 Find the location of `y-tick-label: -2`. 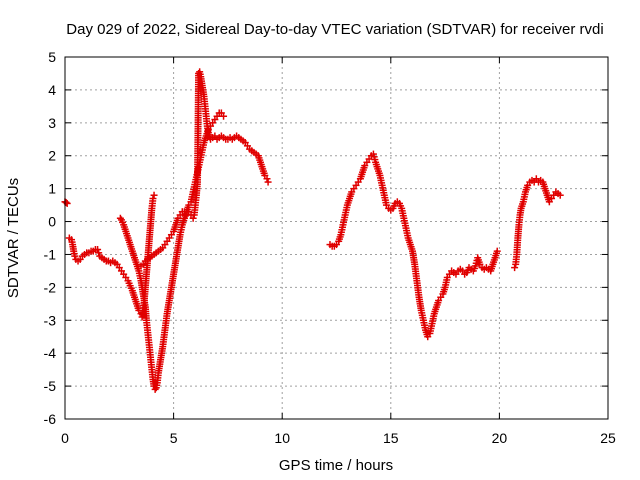

y-tick-label: -2 is located at coordinates (50, 287).